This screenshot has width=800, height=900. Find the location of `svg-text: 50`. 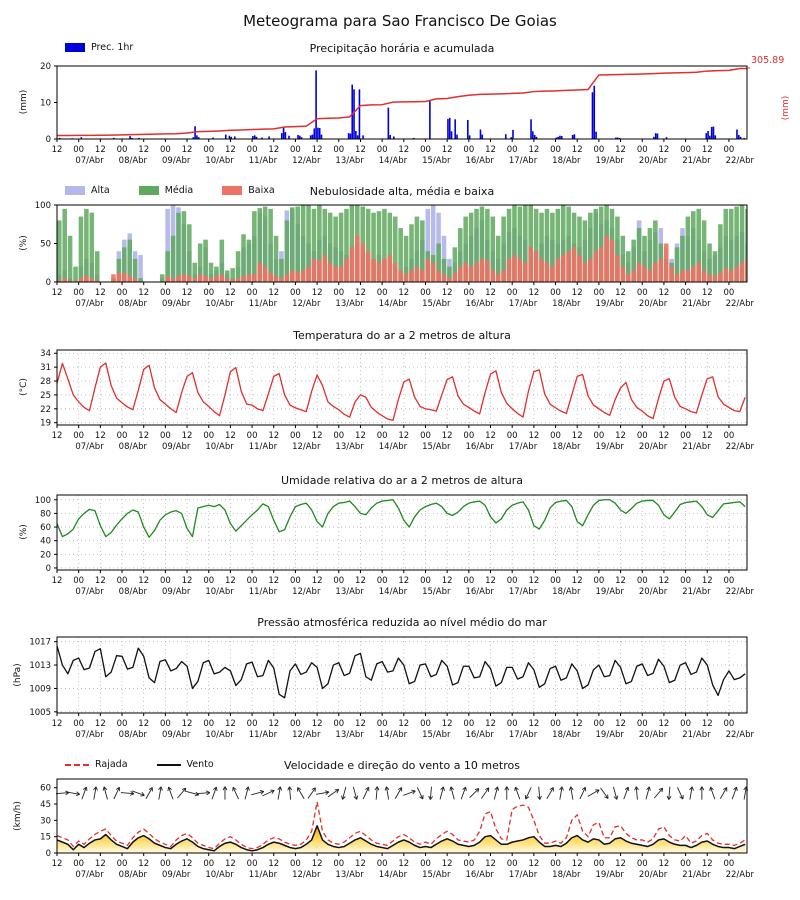

svg-text: 50 is located at coordinates (45, 245).